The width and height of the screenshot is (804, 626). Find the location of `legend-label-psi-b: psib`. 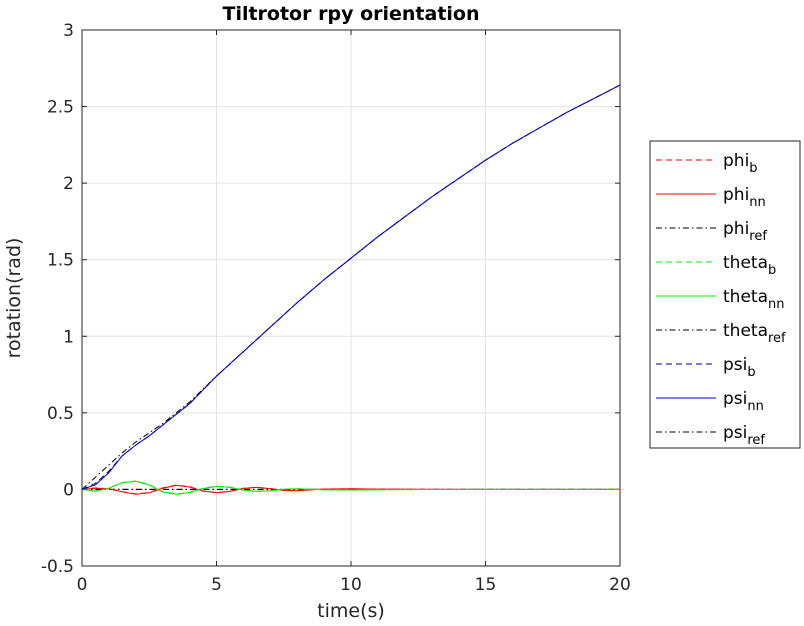

legend-label-psi-b: psib is located at coordinates (739, 367).